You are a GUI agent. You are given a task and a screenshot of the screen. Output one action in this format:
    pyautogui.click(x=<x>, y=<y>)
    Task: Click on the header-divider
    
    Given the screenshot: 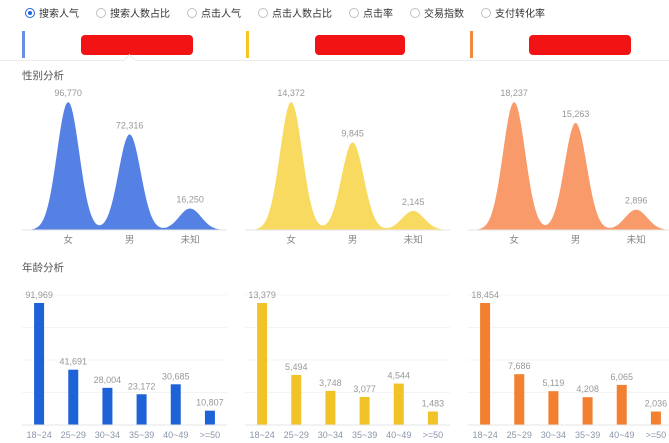 What is the action you would take?
    pyautogui.click(x=334, y=60)
    